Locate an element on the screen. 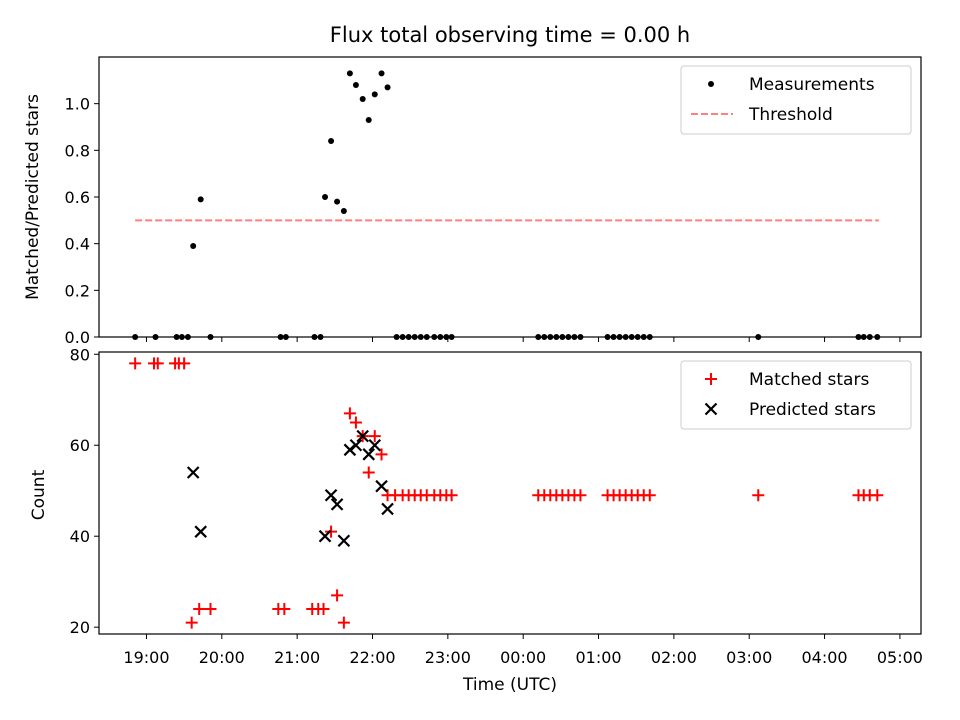  legend-label: Measurements is located at coordinates (812, 85).